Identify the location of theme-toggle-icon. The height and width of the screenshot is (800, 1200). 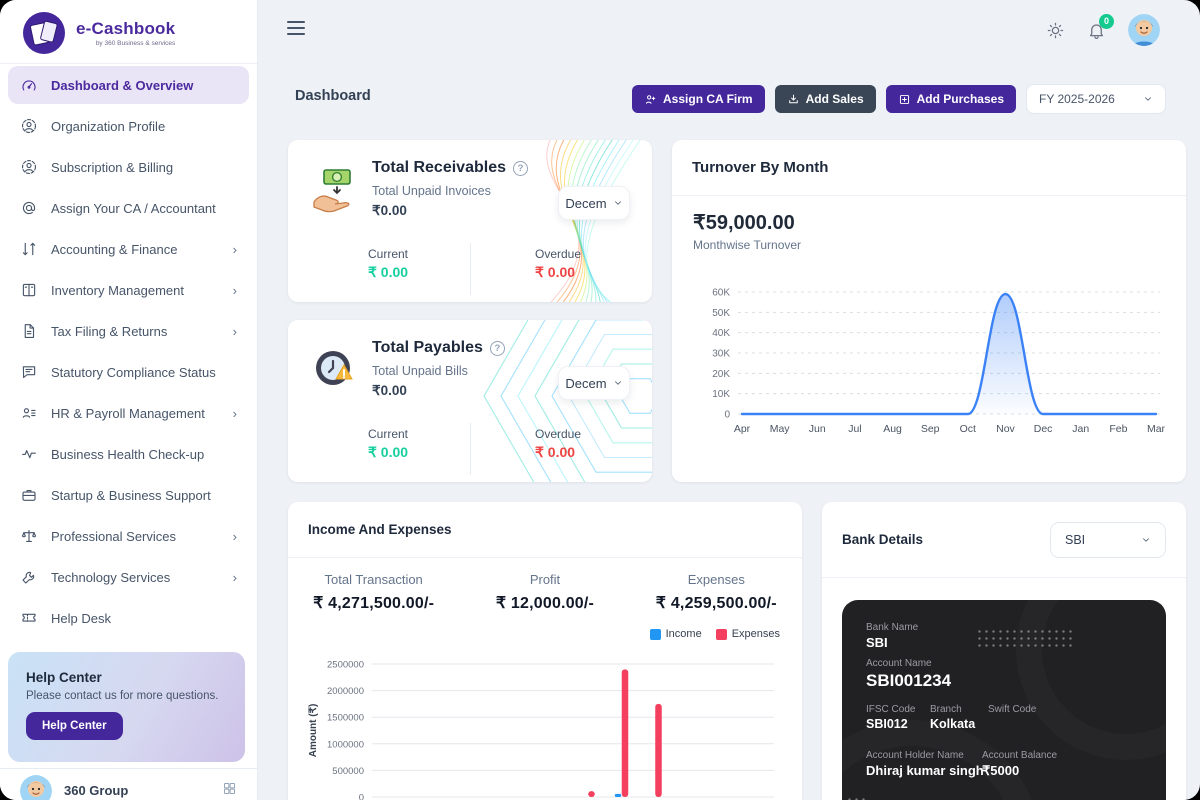
(1055, 30).